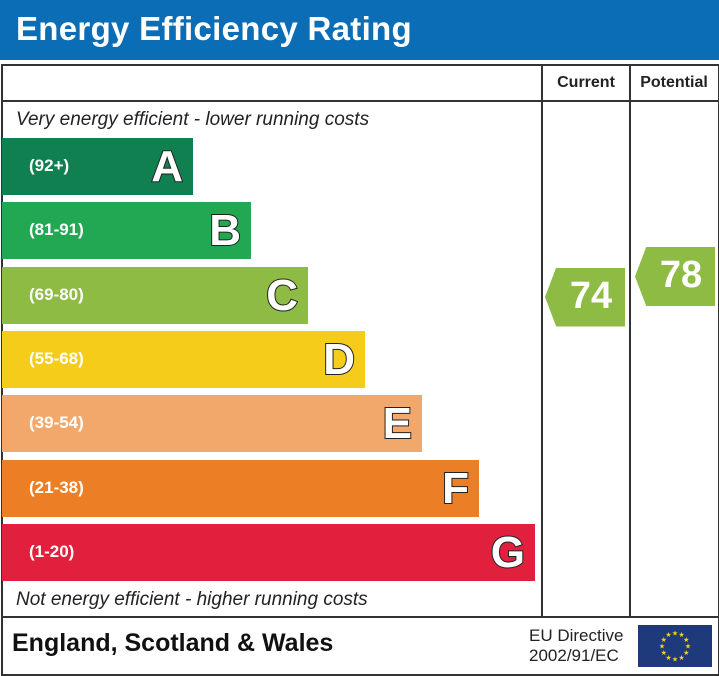 The image size is (719, 676). I want to click on band-letter: B, so click(225, 230).